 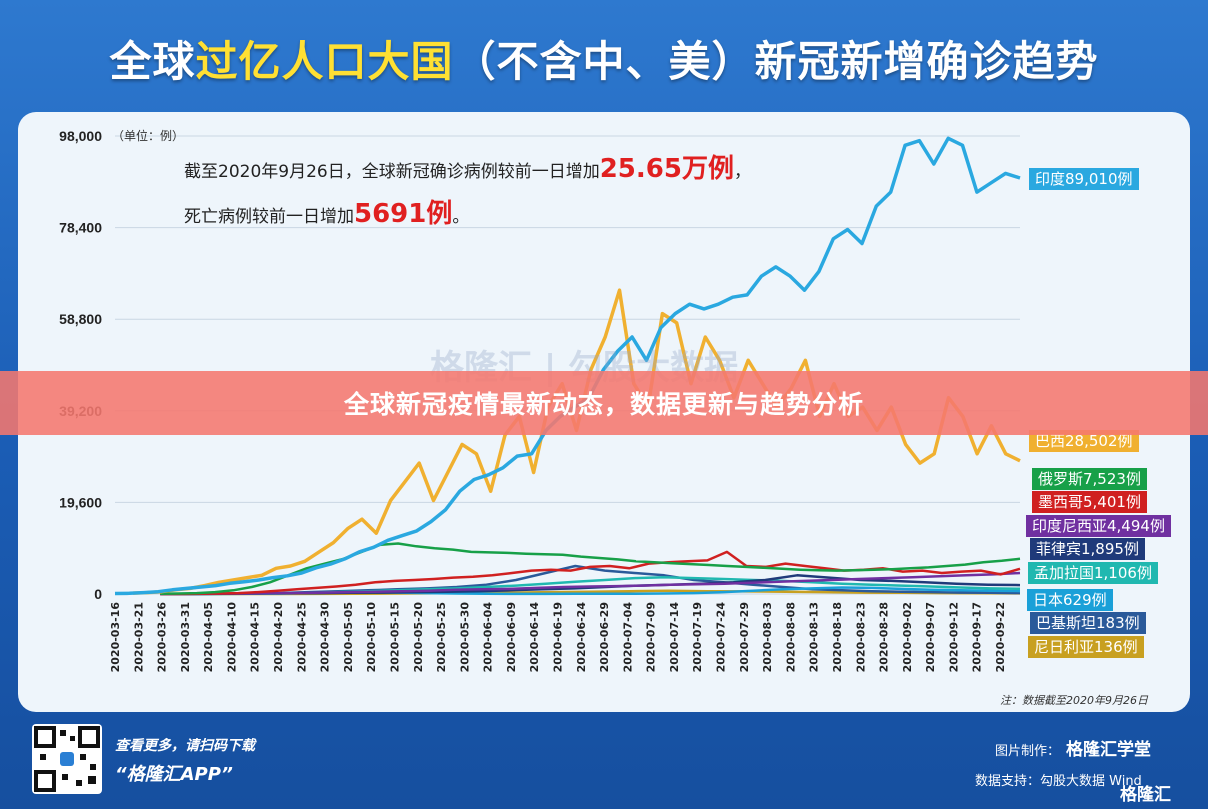 I want to click on made-by: 图片制作： 格隆汇学堂, so click(x=1073, y=750).